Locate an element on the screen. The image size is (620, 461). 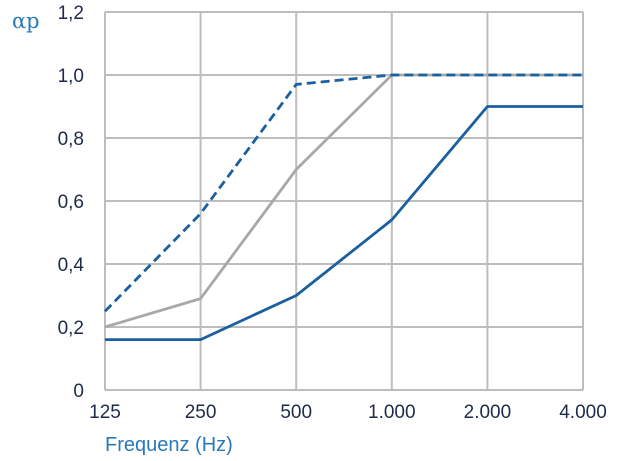
y-tick-label: 0,2 is located at coordinates (71, 328).